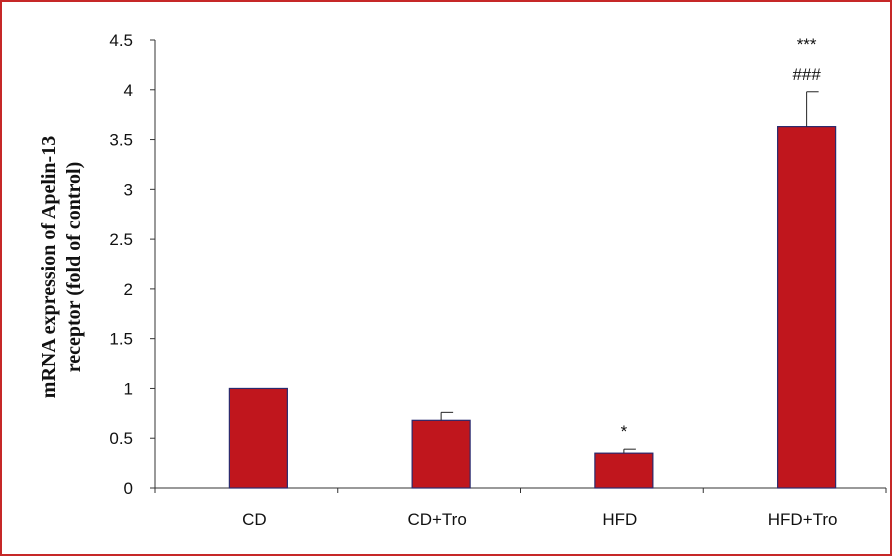 This screenshot has width=892, height=558. Describe the element at coordinates (254, 519) in the screenshot. I see `x-category-label: CD` at that location.